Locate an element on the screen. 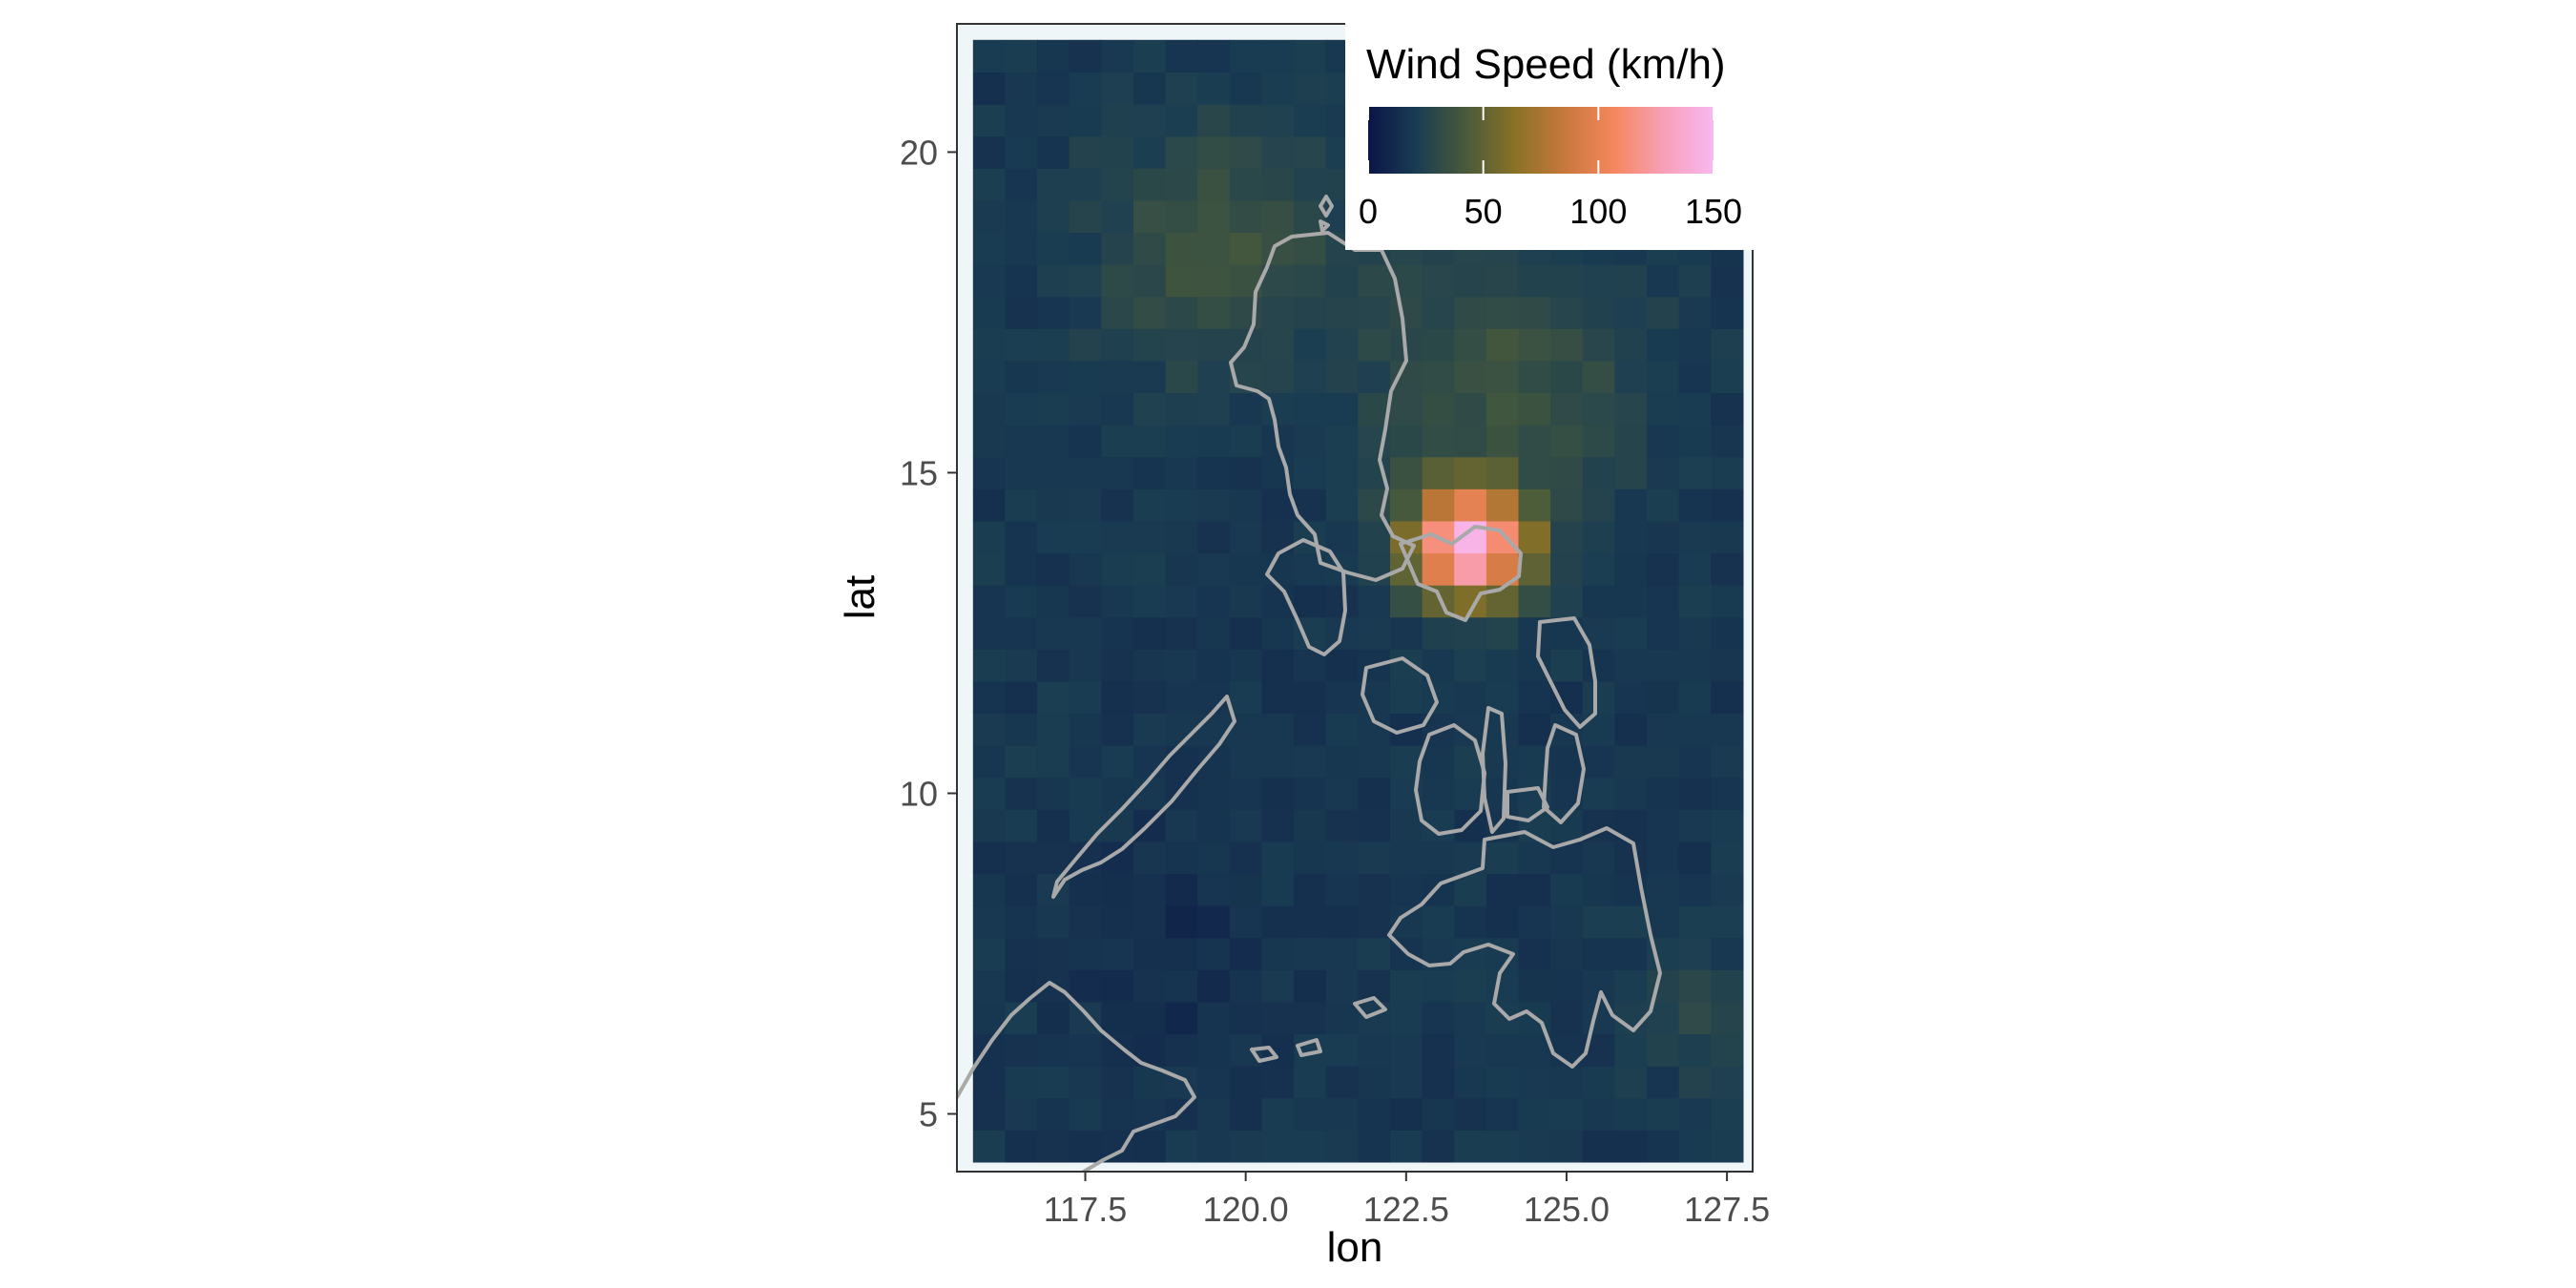 This screenshot has height=1288, width=2576. coastline-negros is located at coordinates (1450, 779).